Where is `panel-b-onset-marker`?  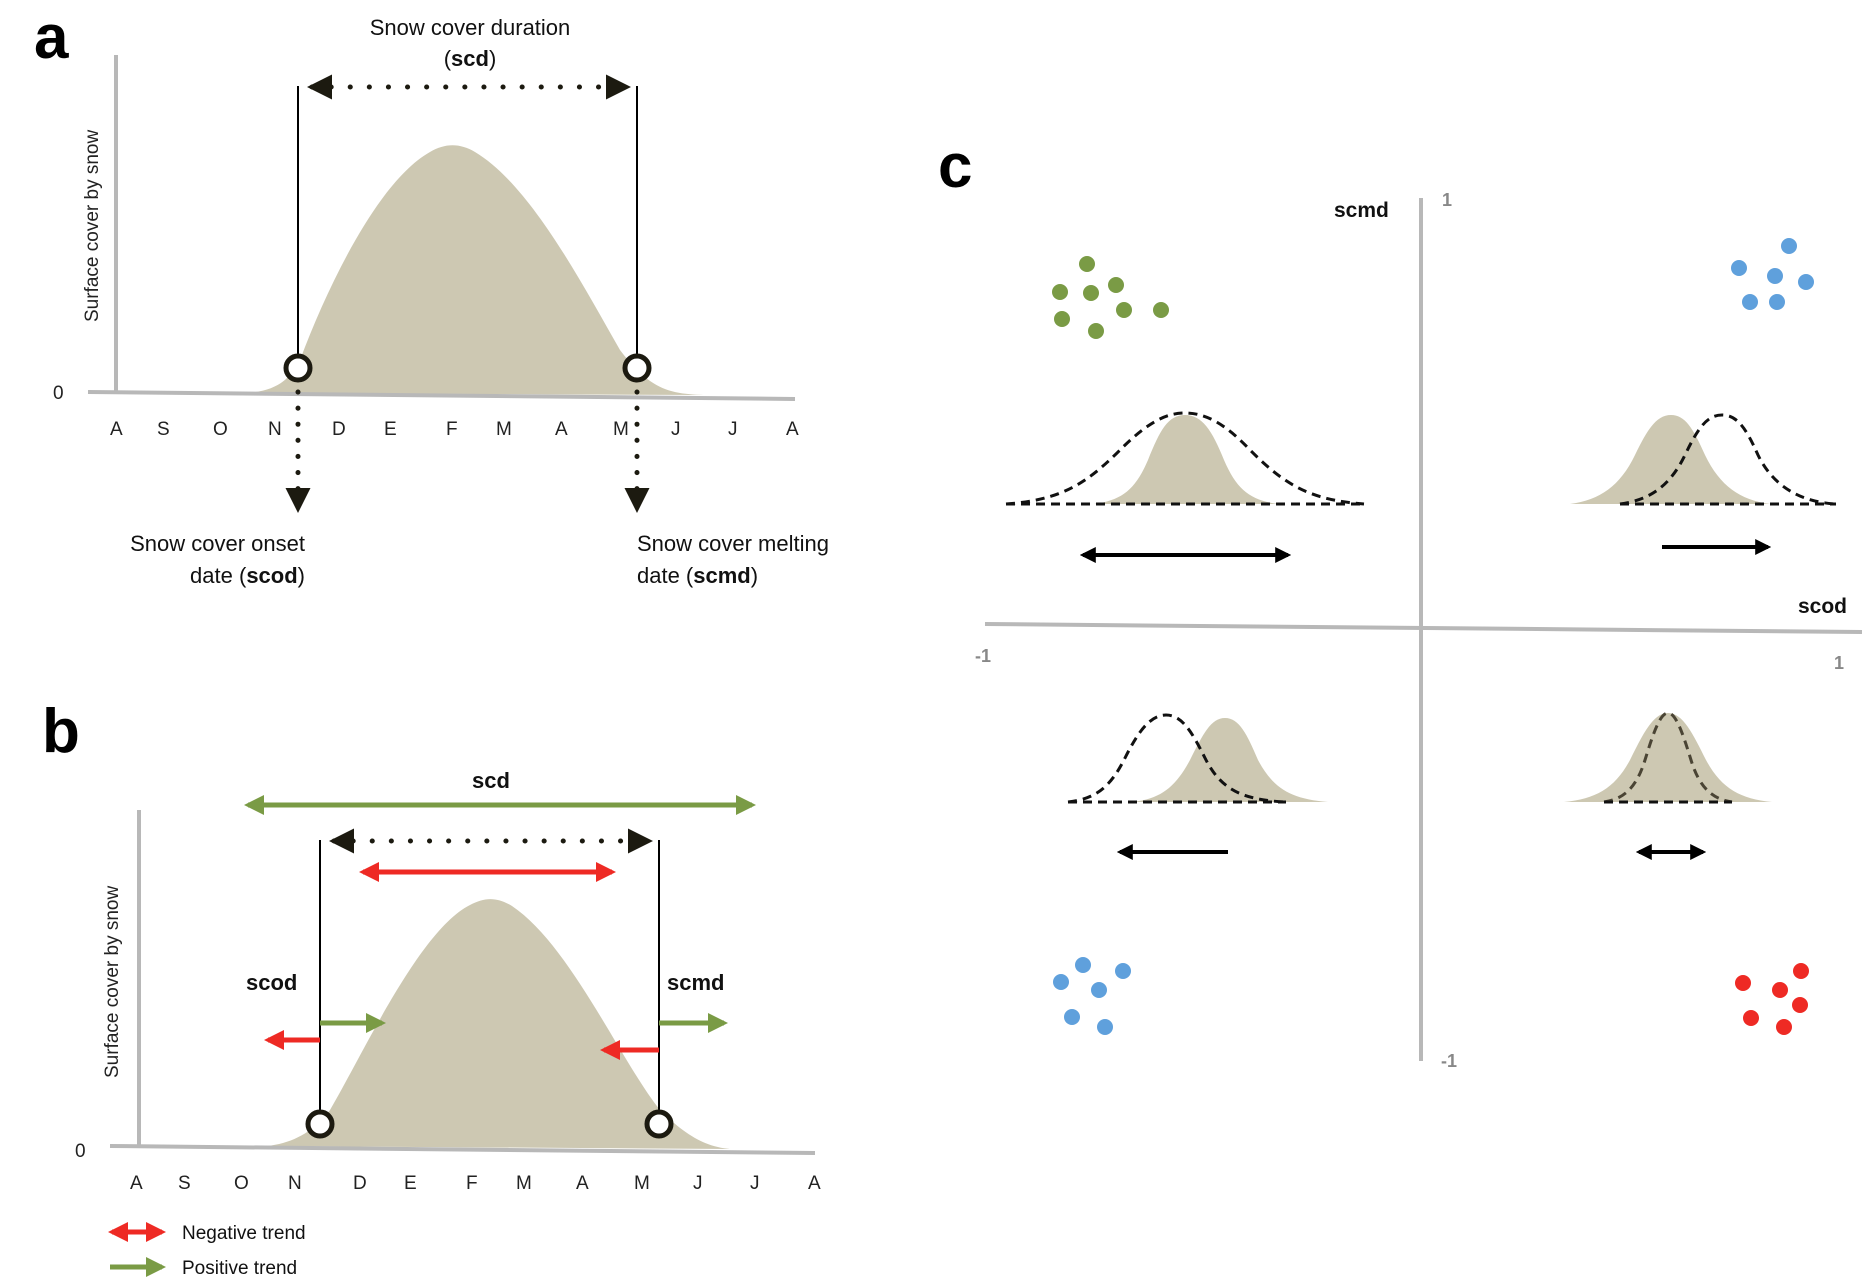
panel-b-onset-marker is located at coordinates (320, 1124).